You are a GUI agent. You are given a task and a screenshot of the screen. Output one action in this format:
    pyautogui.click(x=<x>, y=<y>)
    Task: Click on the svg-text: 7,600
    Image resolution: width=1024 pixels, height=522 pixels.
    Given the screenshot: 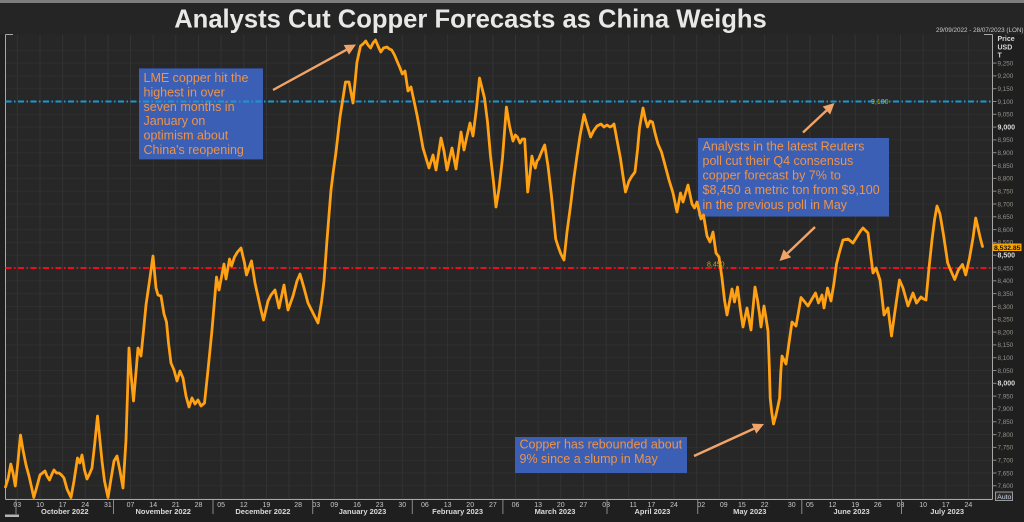 What is the action you would take?
    pyautogui.click(x=1006, y=486)
    